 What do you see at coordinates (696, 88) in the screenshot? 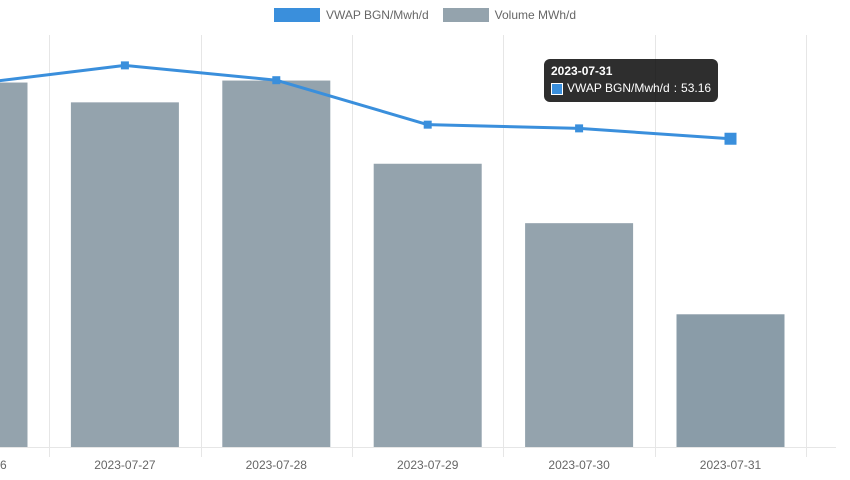
I see `tooltip-value: 53.16` at bounding box center [696, 88].